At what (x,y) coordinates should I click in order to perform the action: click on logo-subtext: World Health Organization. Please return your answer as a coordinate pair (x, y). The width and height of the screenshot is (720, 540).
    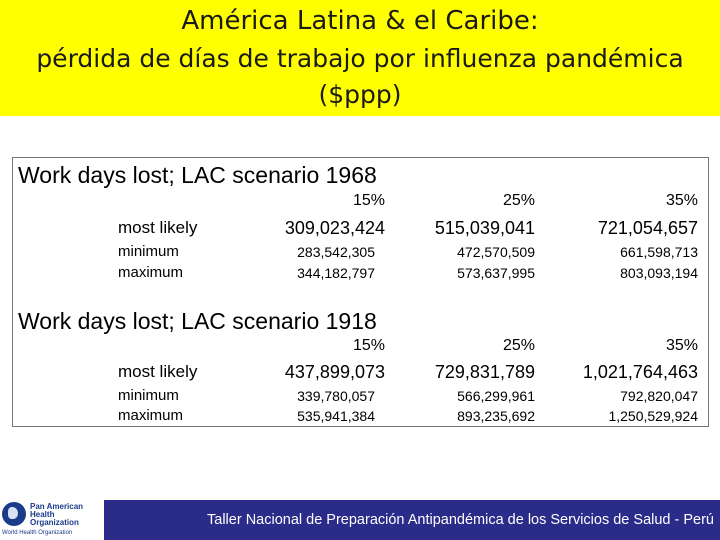
    Looking at the image, I should click on (37, 533).